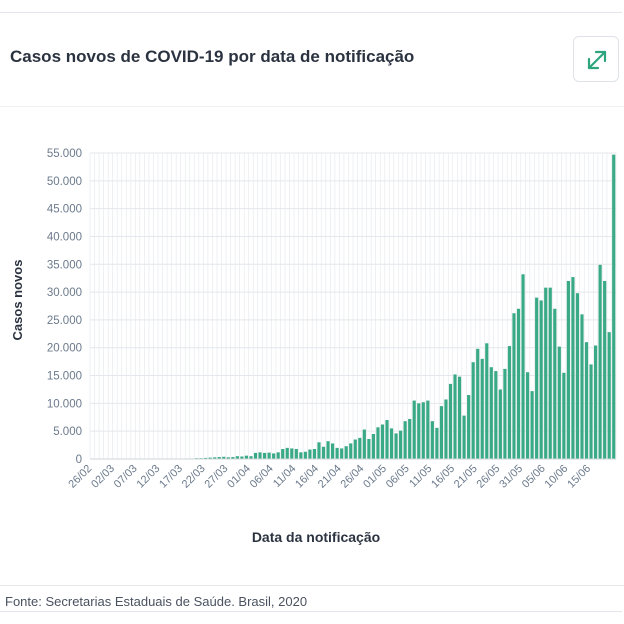  What do you see at coordinates (312, 60) in the screenshot?
I see `card-header` at bounding box center [312, 60].